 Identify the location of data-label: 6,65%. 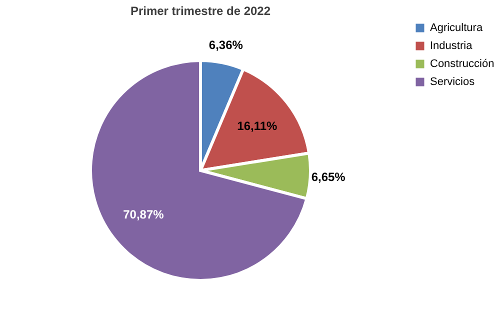
(328, 177).